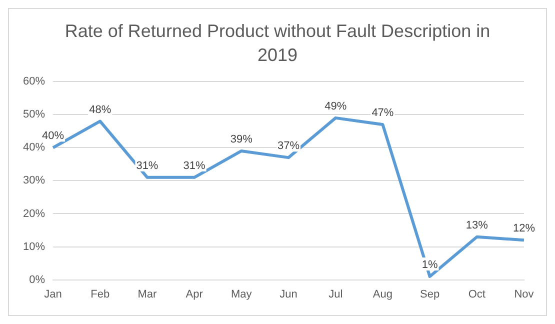 The width and height of the screenshot is (555, 324). Describe the element at coordinates (34, 114) in the screenshot. I see `y-tick-label: 50%` at that location.